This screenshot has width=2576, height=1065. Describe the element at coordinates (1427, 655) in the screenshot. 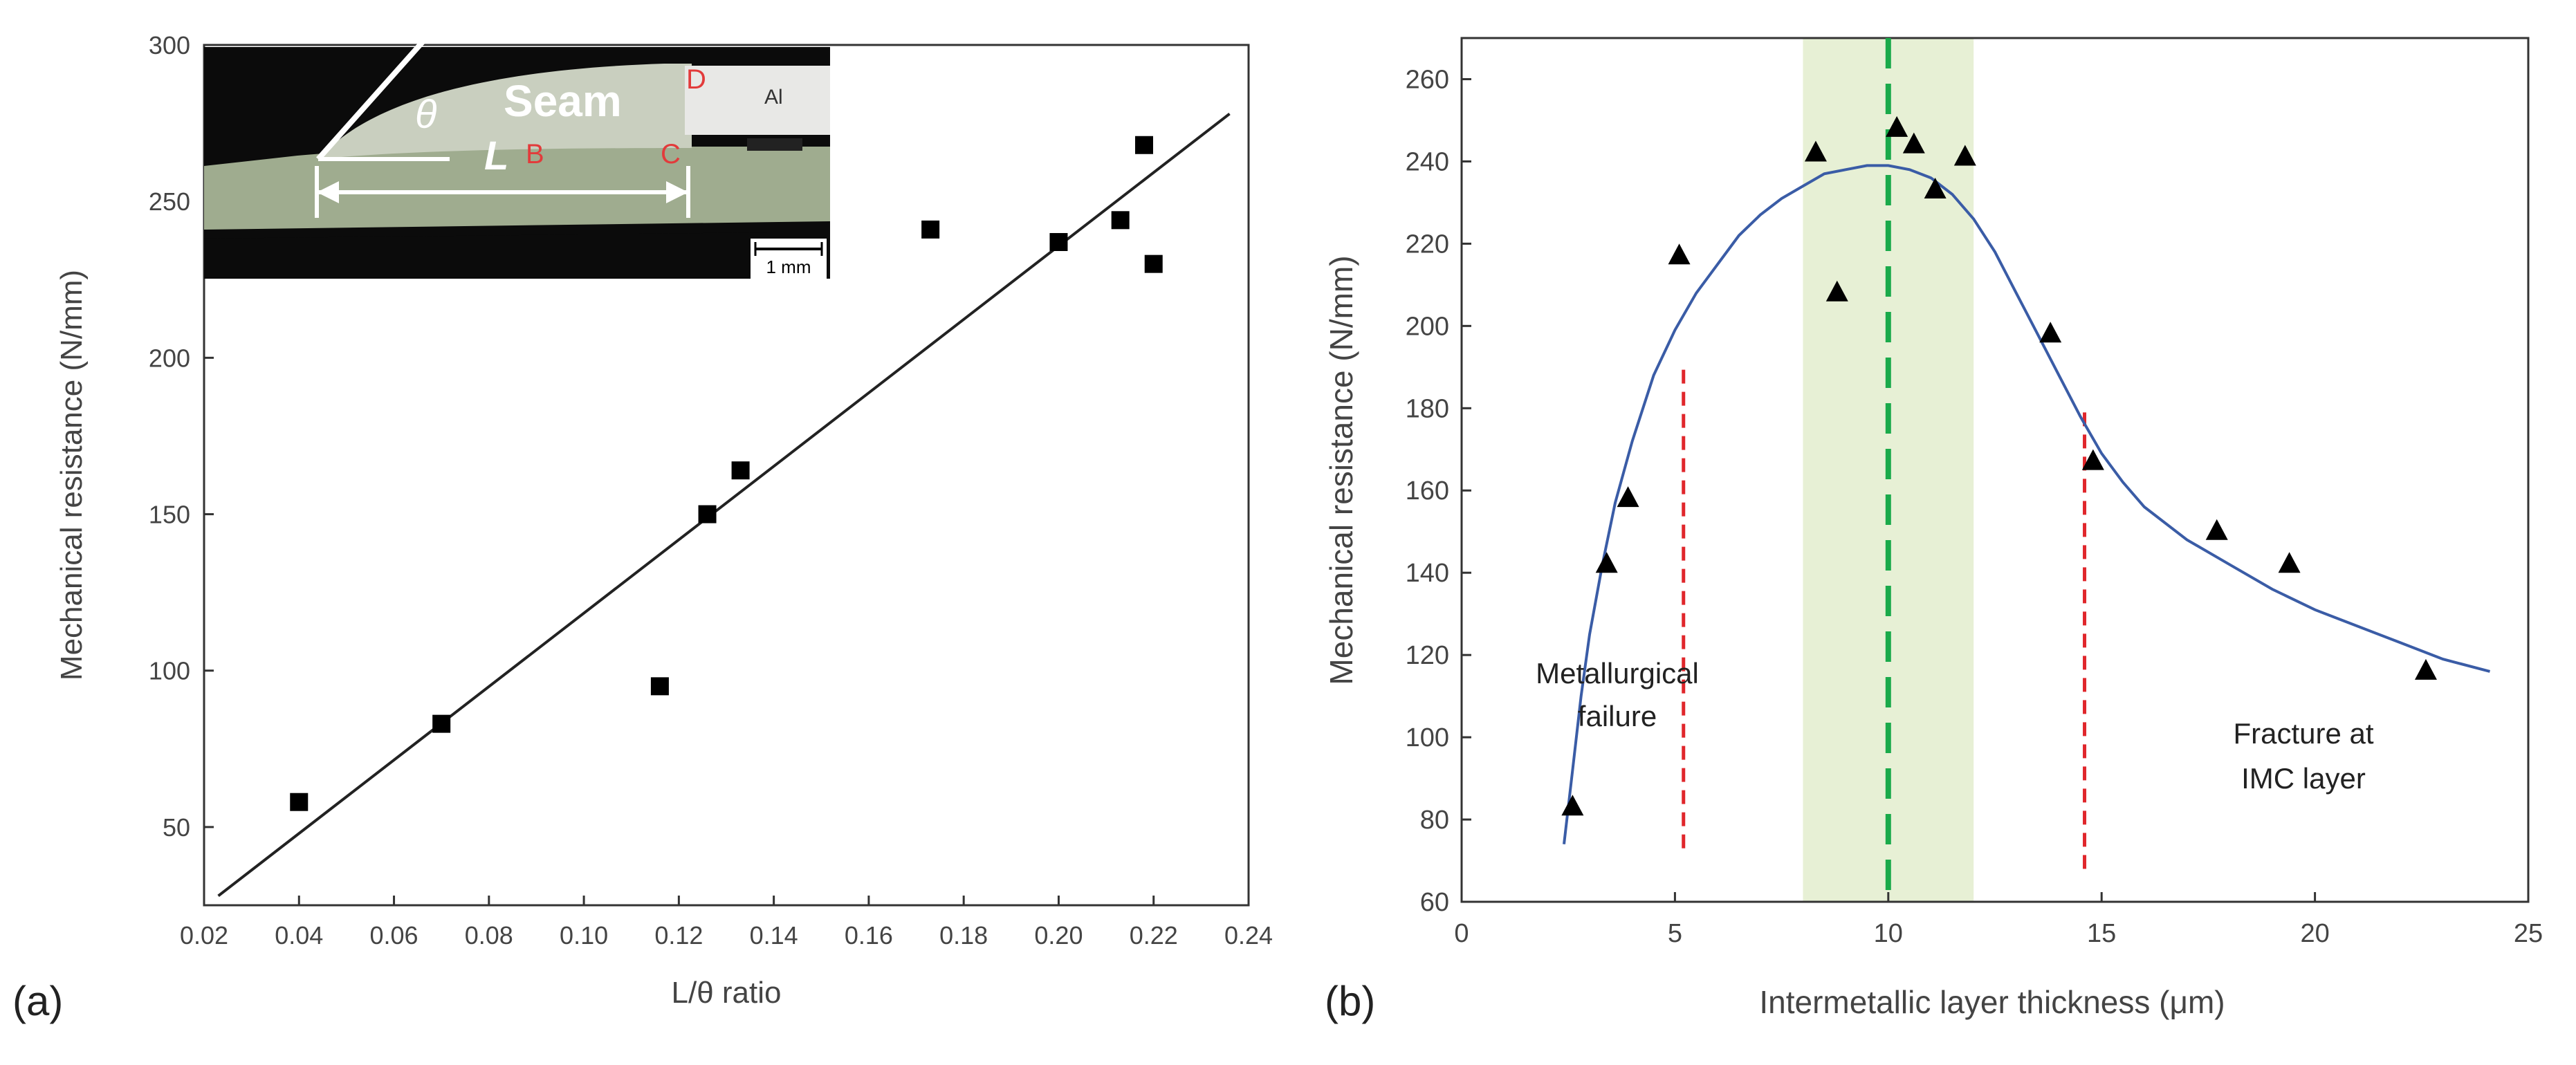

I see `y-tick-label-b: 120` at that location.